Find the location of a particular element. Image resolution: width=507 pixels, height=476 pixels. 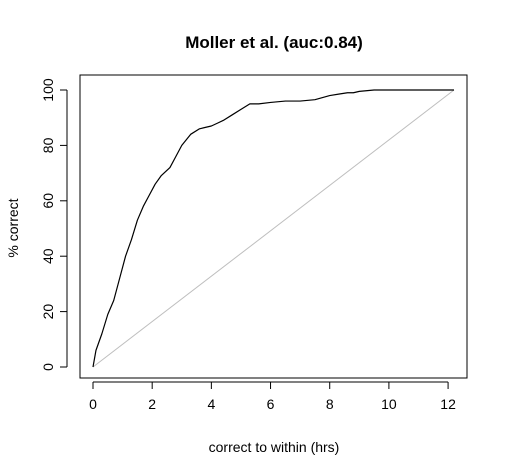

y-tick-label: 0 is located at coordinates (48, 367).